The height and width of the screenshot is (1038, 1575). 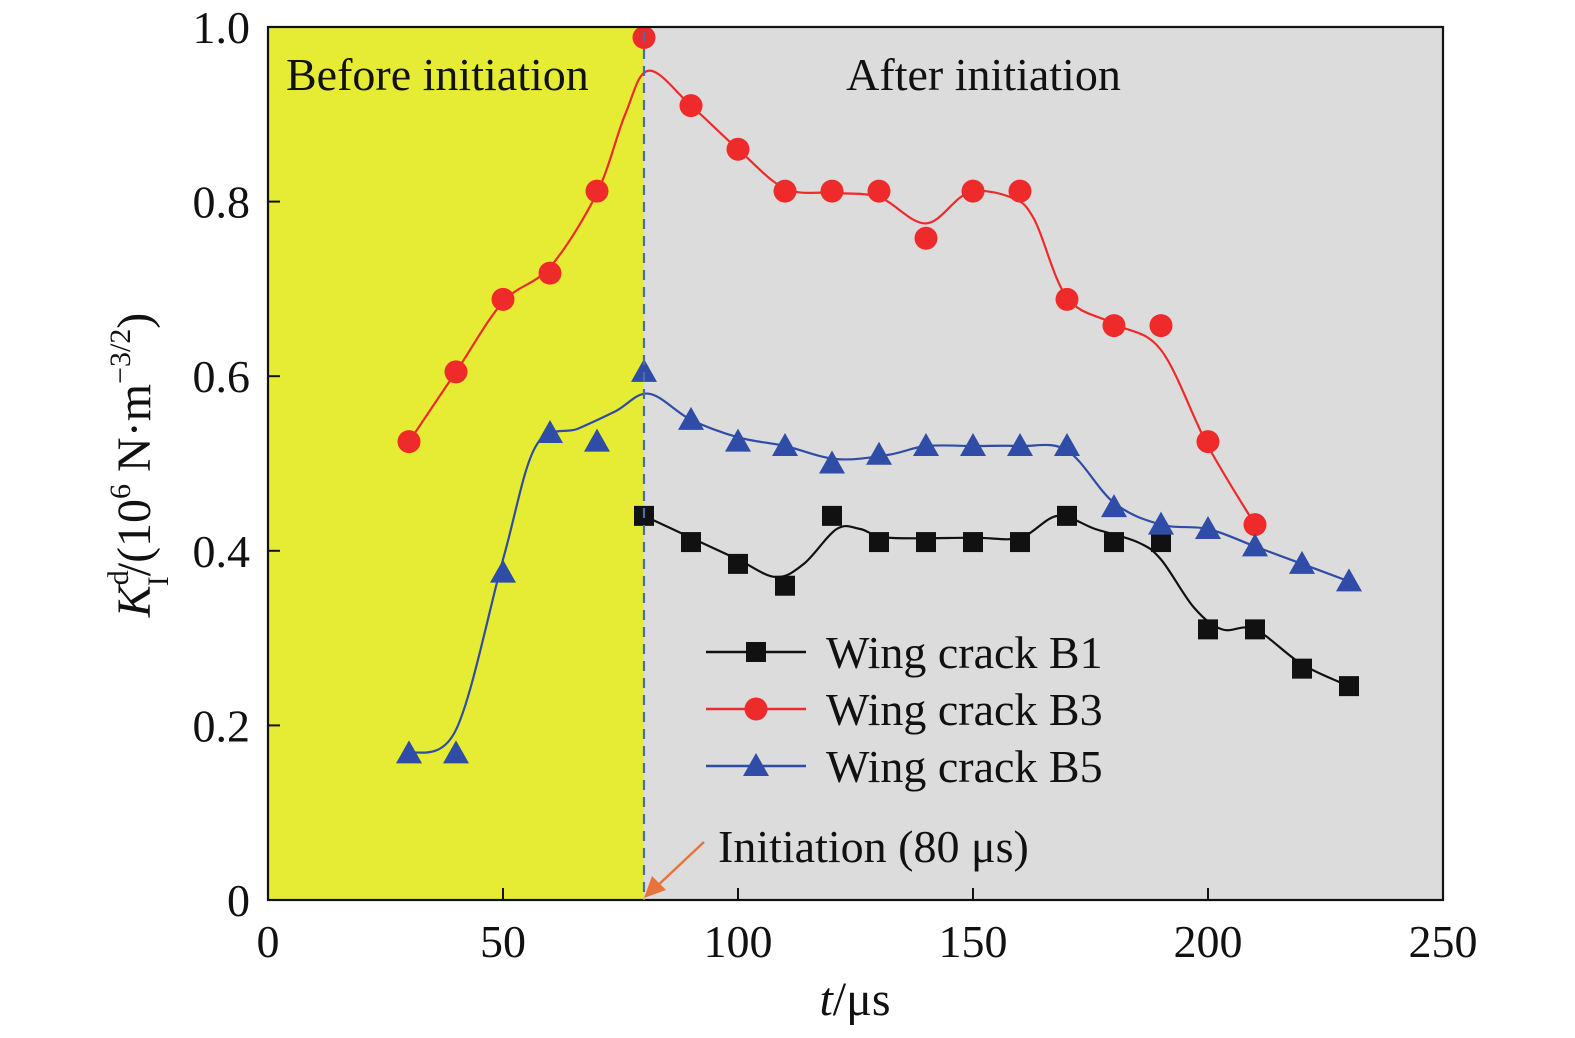 I want to click on legend-label-wing-crack-b5: Wing crack B5, so click(x=964, y=766).